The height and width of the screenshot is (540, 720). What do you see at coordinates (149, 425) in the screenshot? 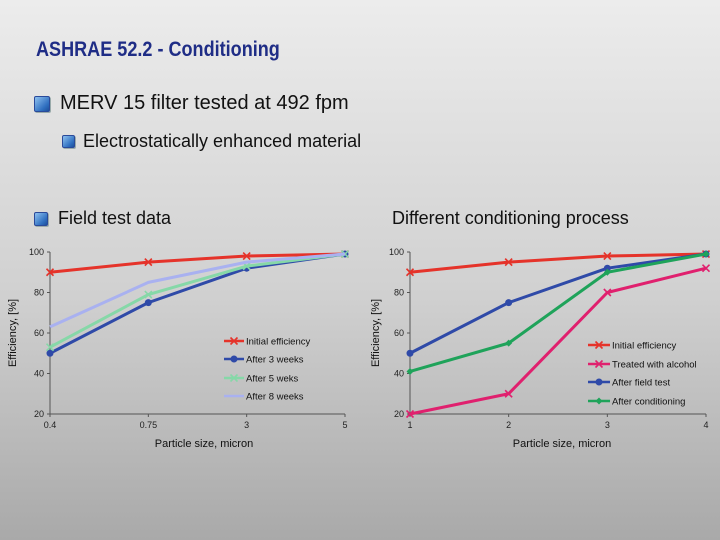
I see `chart1-x-tick-label: 0.75` at bounding box center [149, 425].